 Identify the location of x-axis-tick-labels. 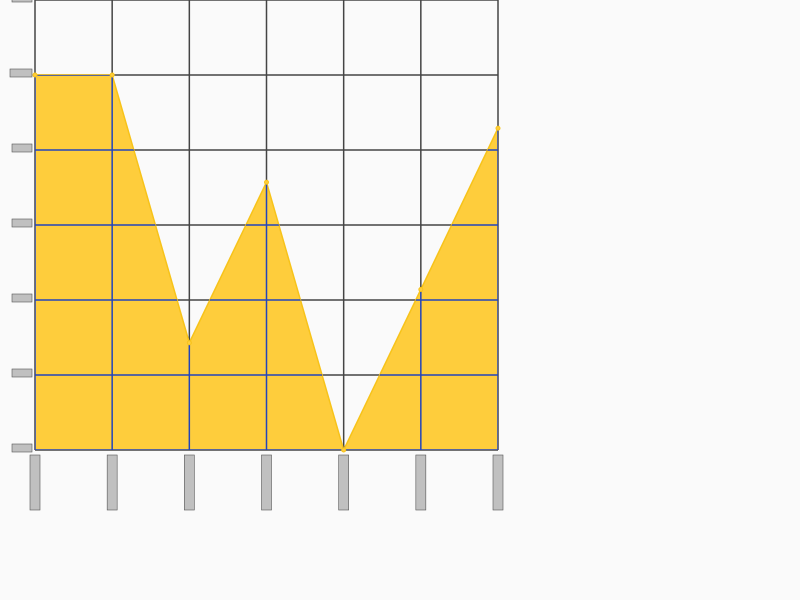
(266, 482).